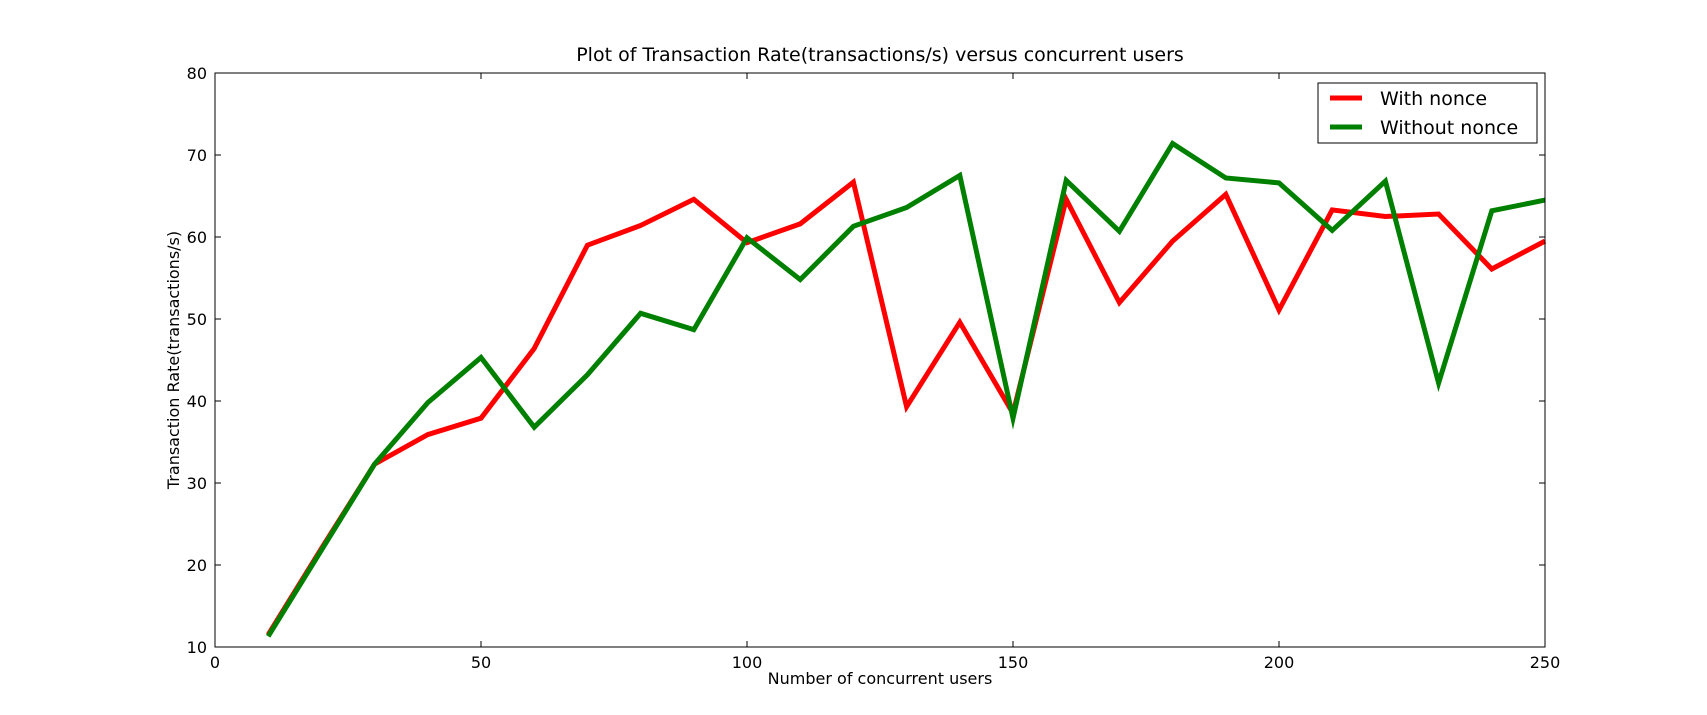  Describe the element at coordinates (1013, 662) in the screenshot. I see `x-tick-label: 150` at that location.